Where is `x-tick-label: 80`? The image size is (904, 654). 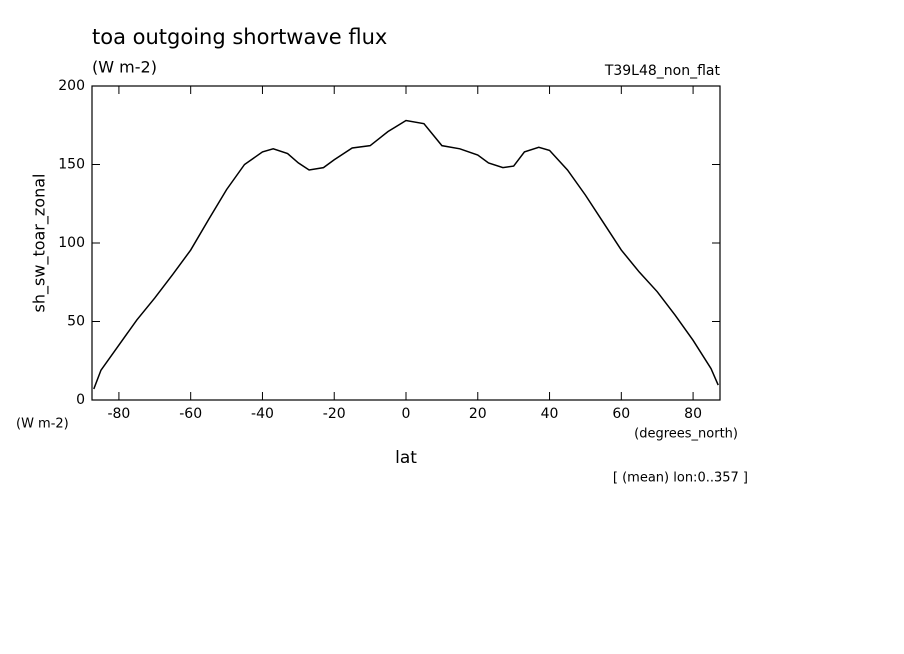
x-tick-label: 80 is located at coordinates (693, 414).